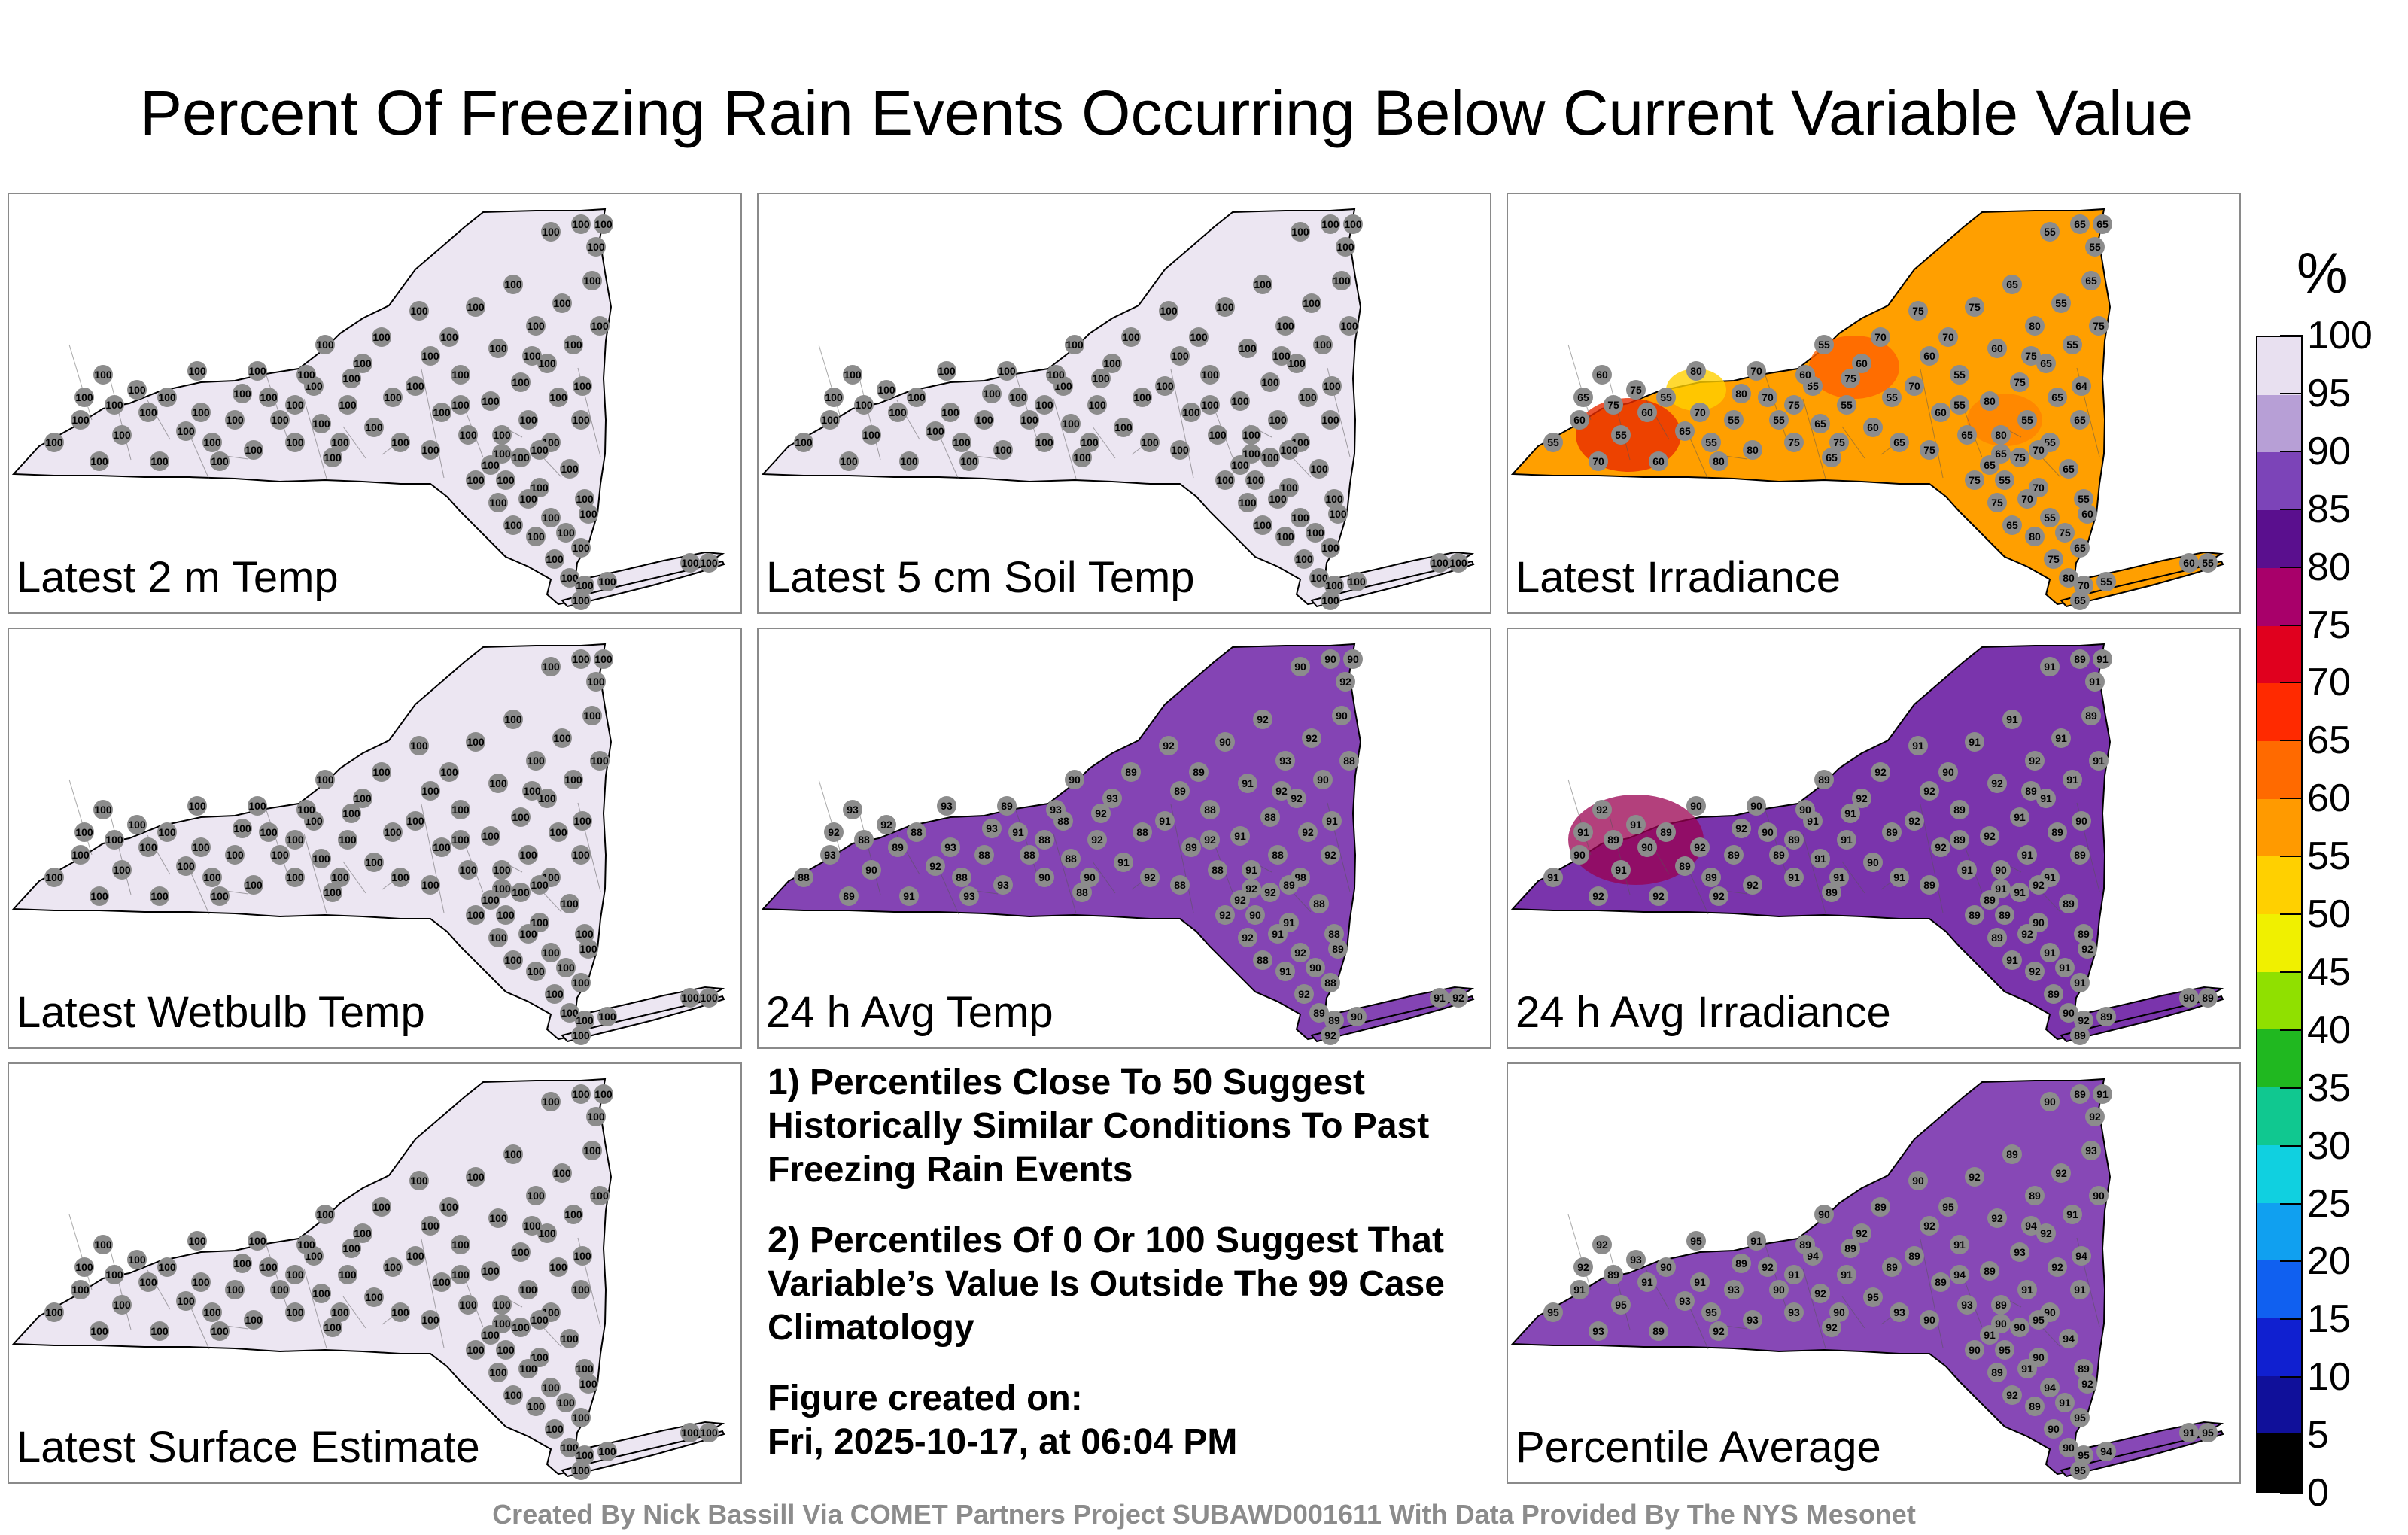 The height and width of the screenshot is (1535, 2408). What do you see at coordinates (2080, 224) in the screenshot?
I see `station-value: 65` at bounding box center [2080, 224].